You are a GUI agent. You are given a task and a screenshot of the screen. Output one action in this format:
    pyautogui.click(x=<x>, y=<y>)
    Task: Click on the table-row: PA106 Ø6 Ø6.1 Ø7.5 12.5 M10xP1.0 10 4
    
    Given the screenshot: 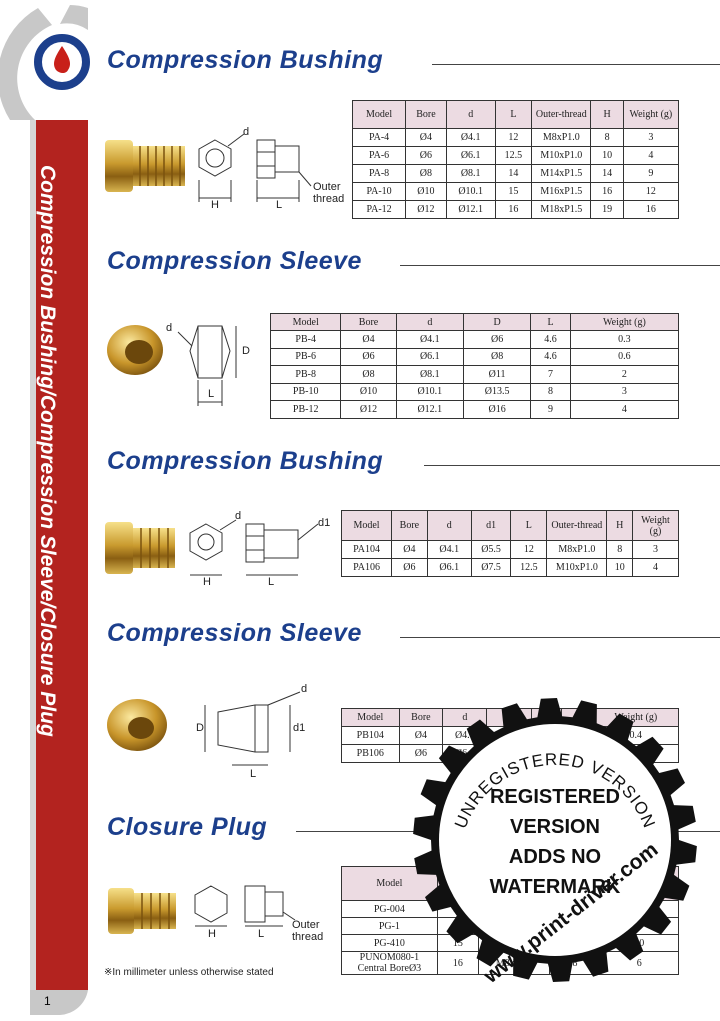 What is the action you would take?
    pyautogui.click(x=510, y=567)
    